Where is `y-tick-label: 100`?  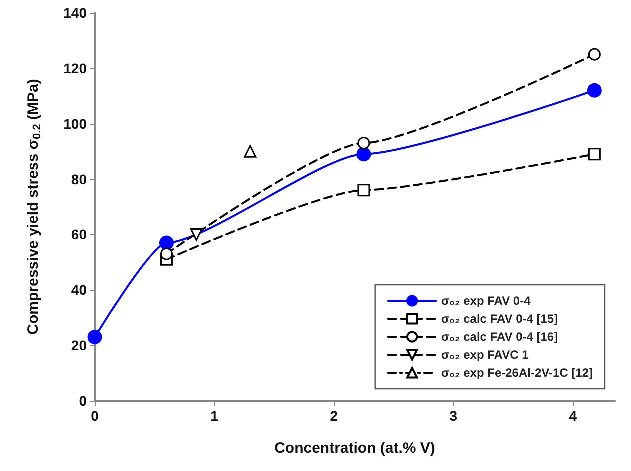 y-tick-label: 100 is located at coordinates (76, 124).